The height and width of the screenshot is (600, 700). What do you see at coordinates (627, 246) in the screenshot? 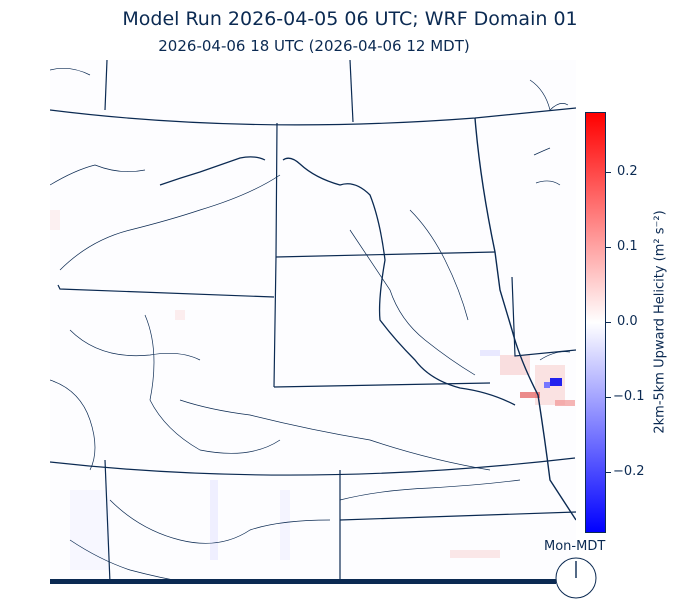
I see `colorbar-tick-label: 0.1` at bounding box center [627, 246].